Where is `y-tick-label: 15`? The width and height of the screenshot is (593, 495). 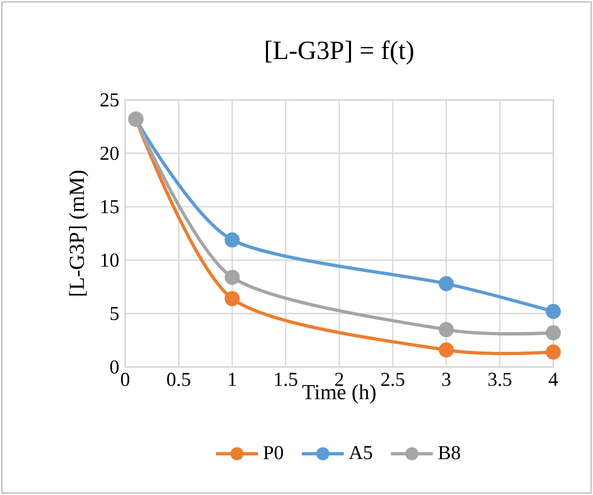 y-tick-label: 15 is located at coordinates (110, 207).